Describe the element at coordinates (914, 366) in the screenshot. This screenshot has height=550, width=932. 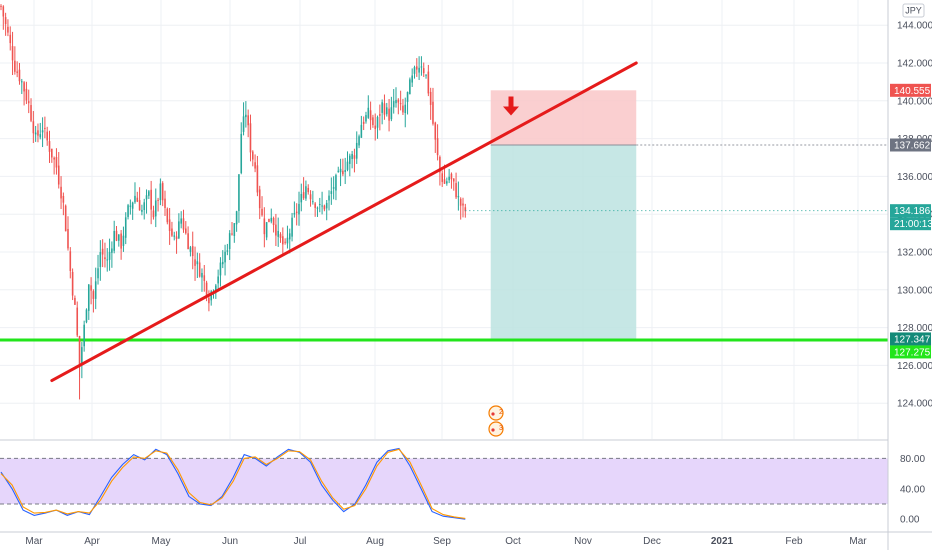
I see `price-tick-label: 126.000` at that location.